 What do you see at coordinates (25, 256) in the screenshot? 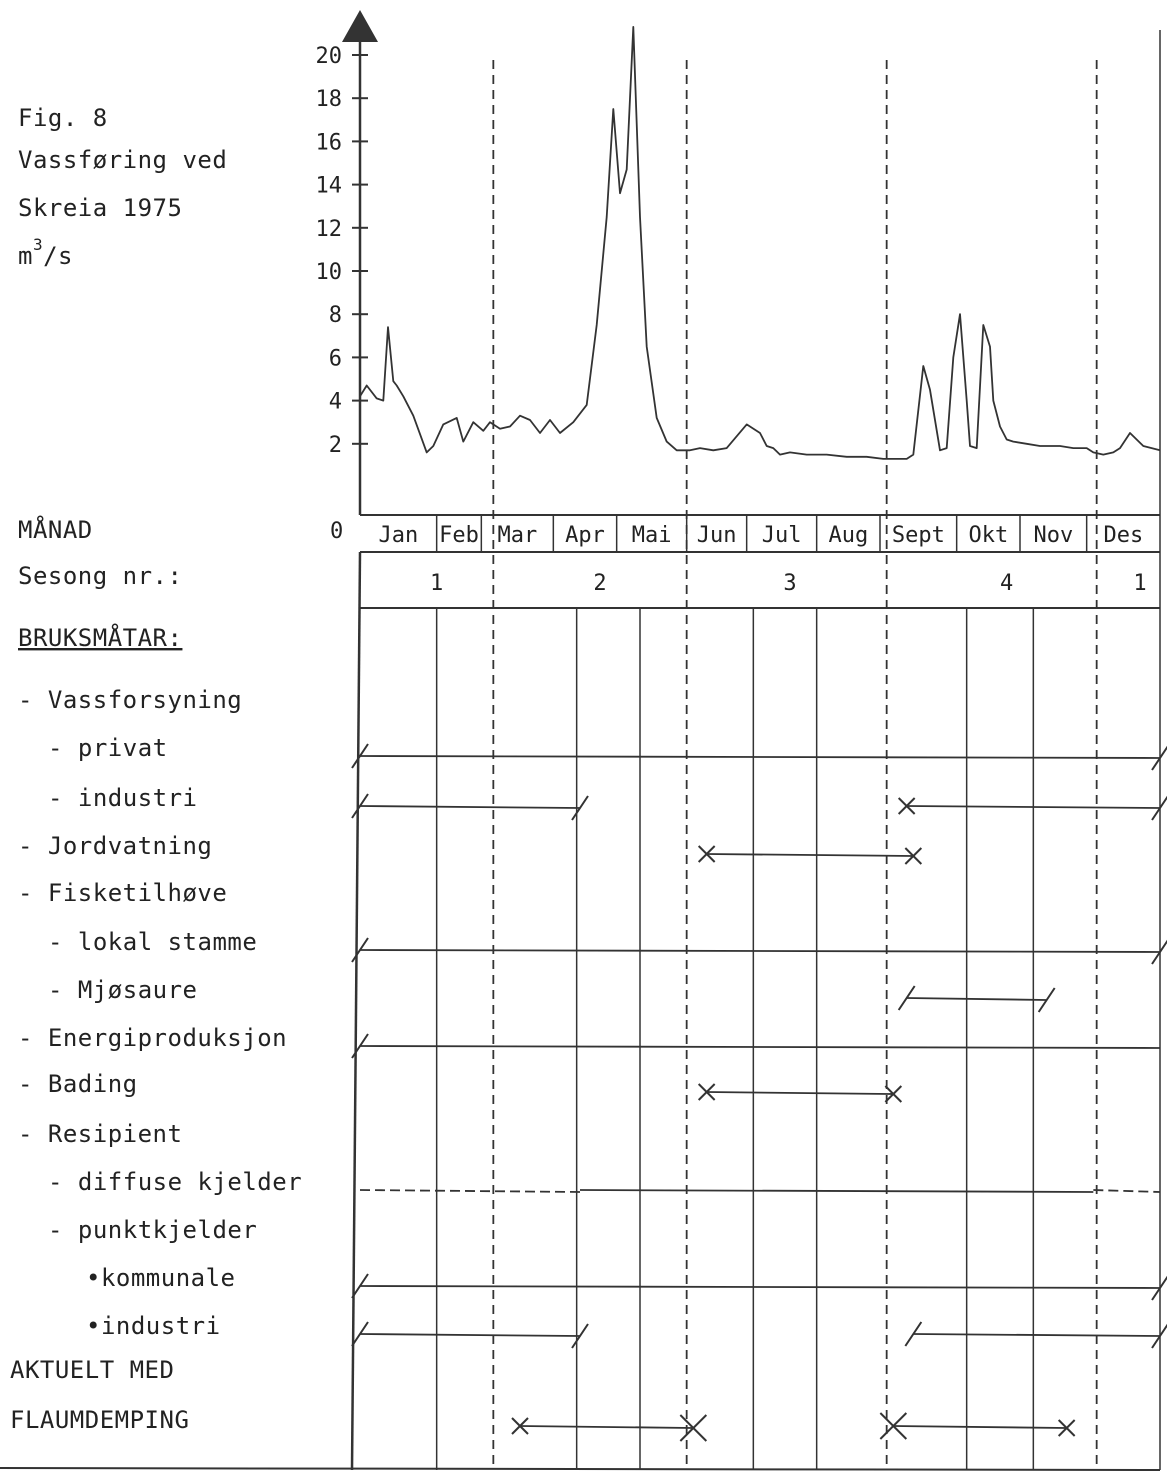
I see `unit-base: m` at bounding box center [25, 256].